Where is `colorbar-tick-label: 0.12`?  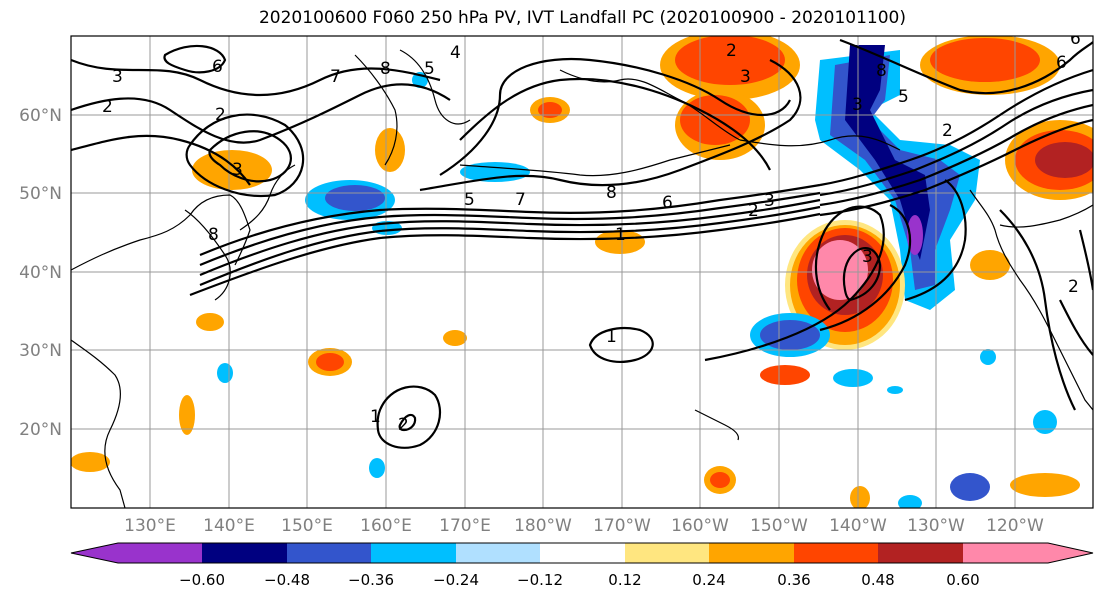 colorbar-tick-label: 0.12 is located at coordinates (624, 580).